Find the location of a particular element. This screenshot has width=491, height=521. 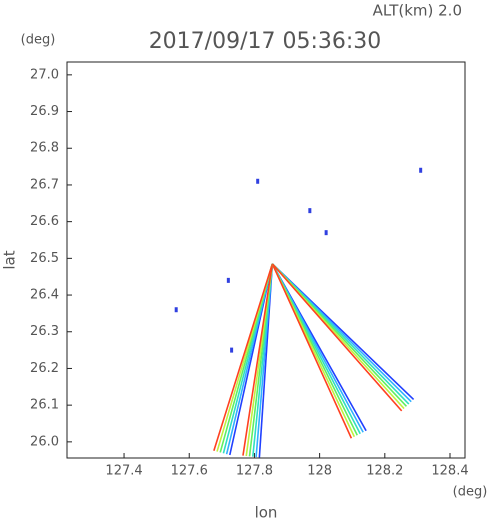

y-tick-label: 26.8 is located at coordinates (44, 148).